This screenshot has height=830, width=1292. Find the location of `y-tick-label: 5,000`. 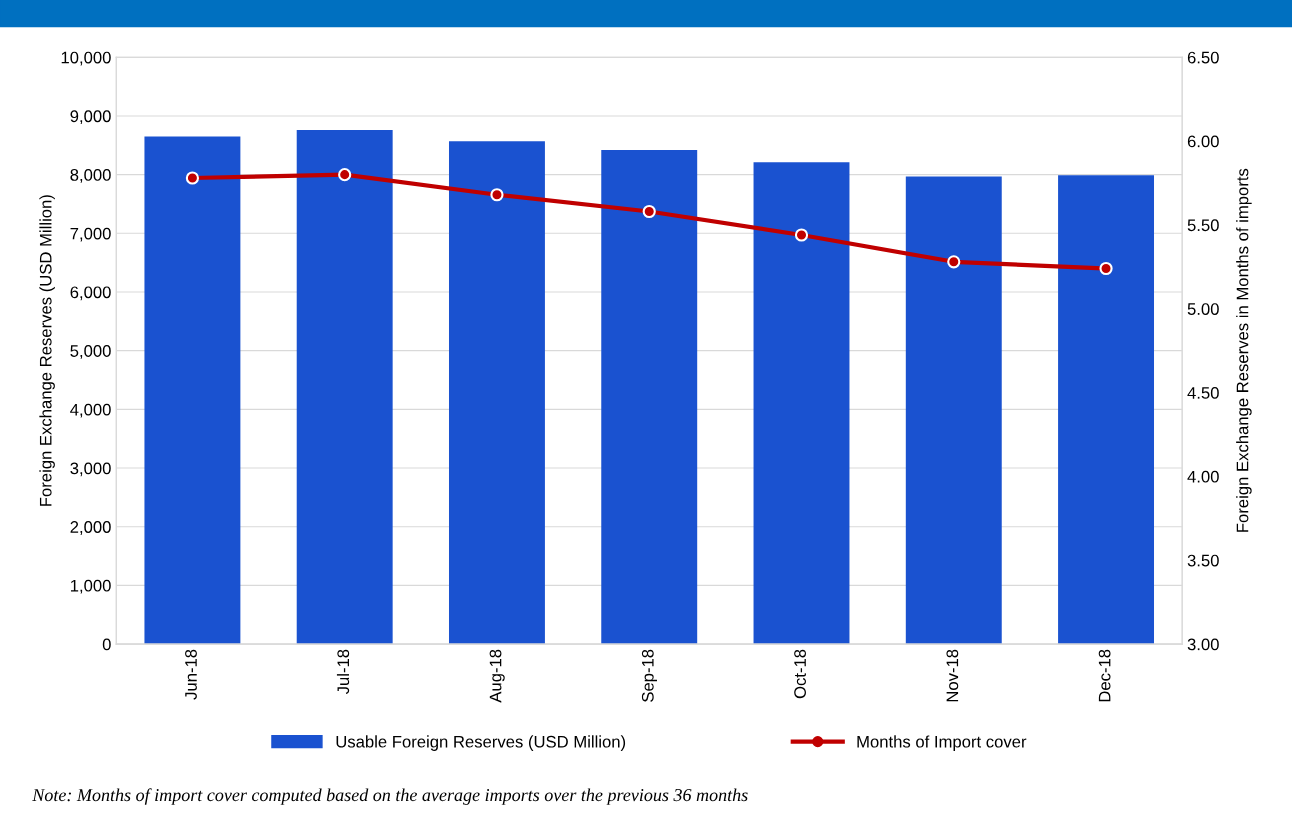

y-tick-label: 5,000 is located at coordinates (90, 352).